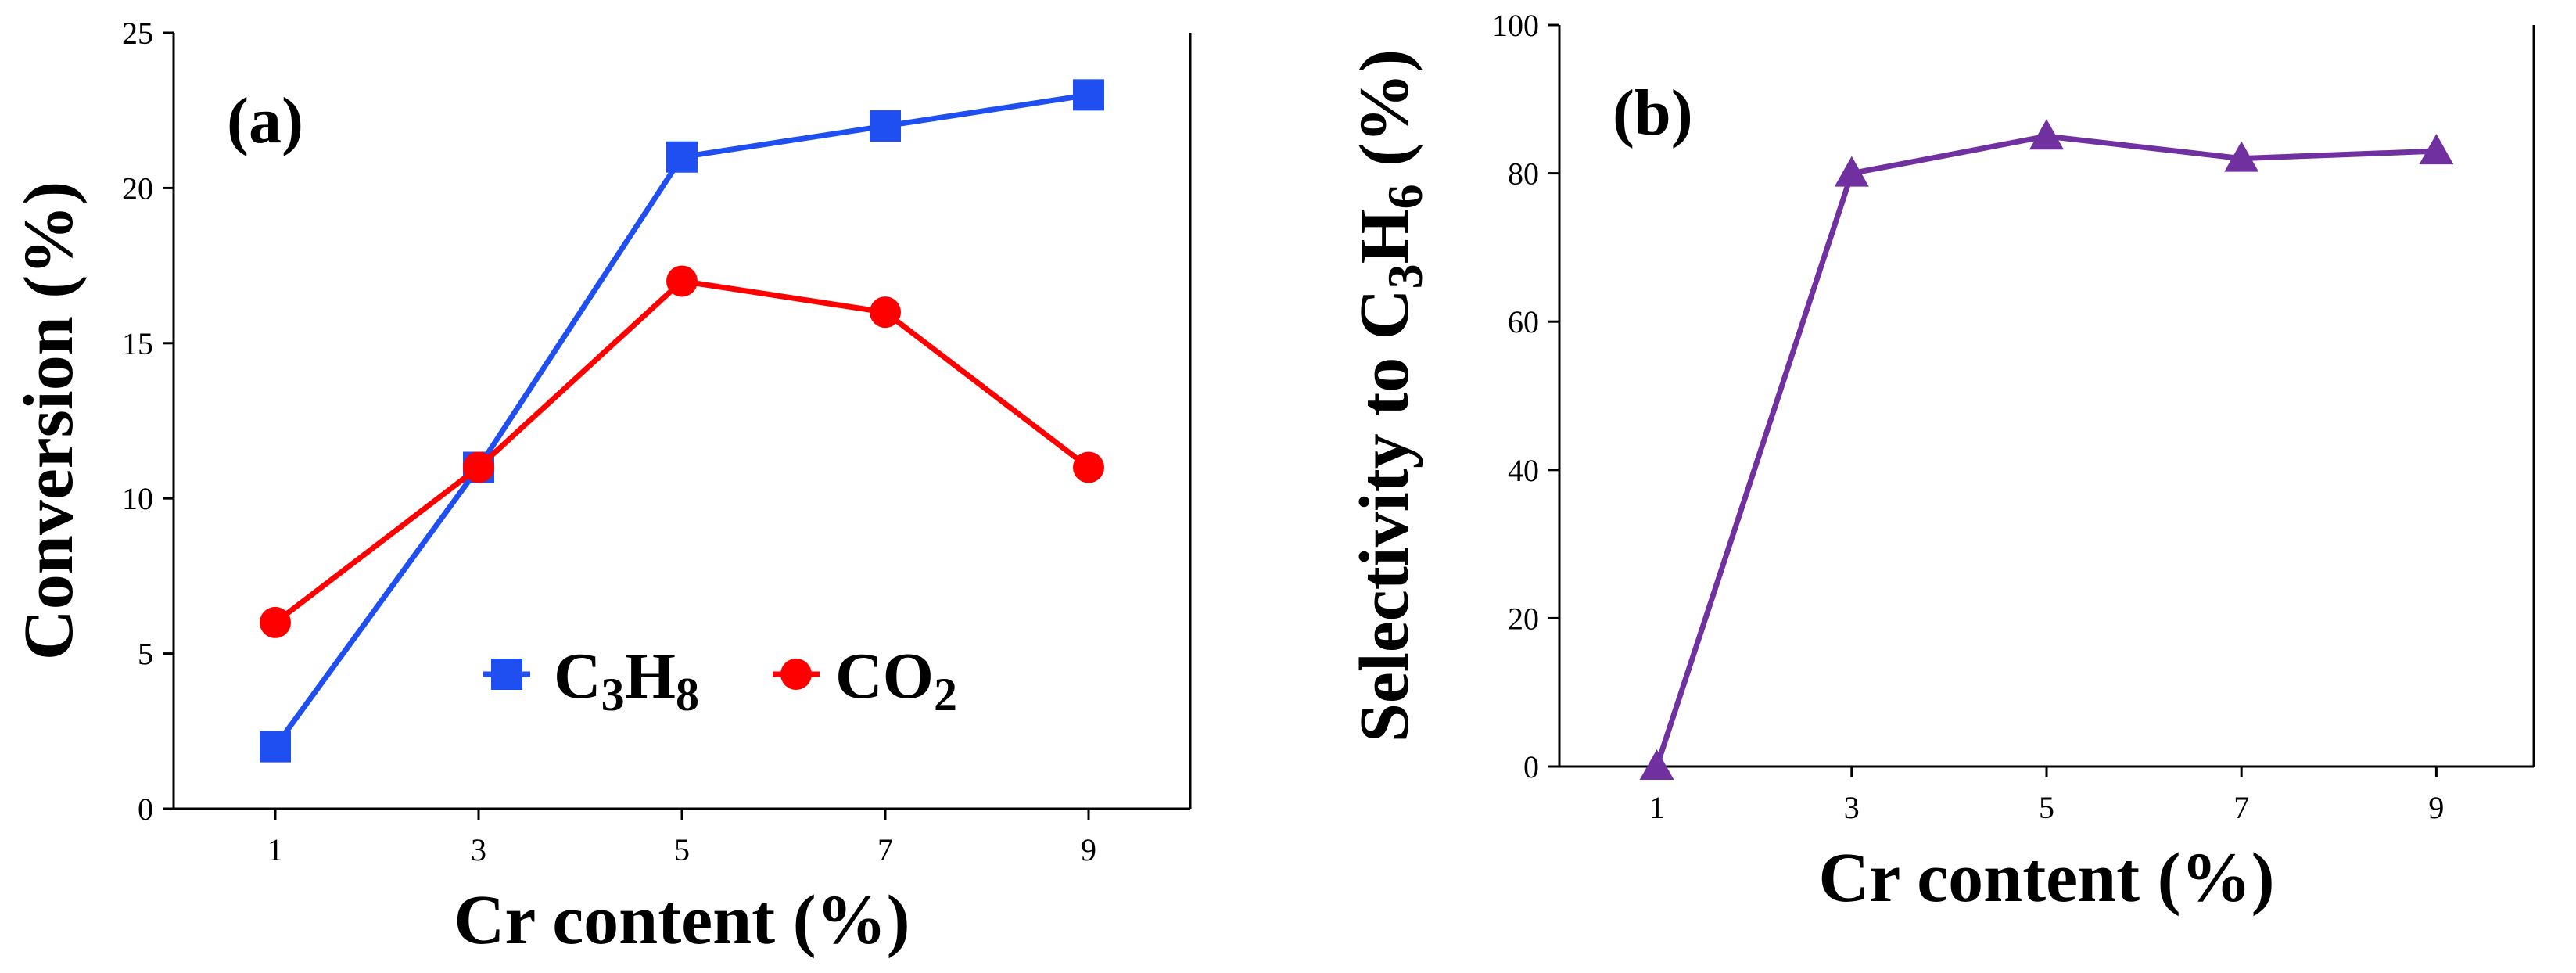 Image resolution: width=2576 pixels, height=973 pixels. What do you see at coordinates (1523, 470) in the screenshot?
I see `y-tick-label: 40` at bounding box center [1523, 470].